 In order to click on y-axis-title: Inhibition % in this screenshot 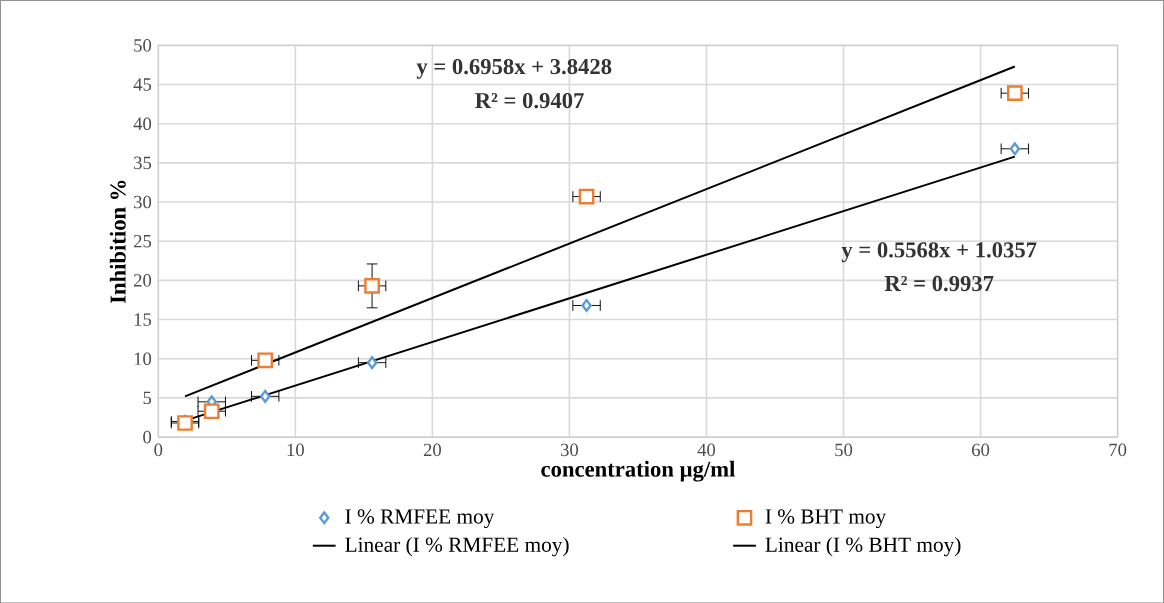, I will do `click(117, 241)`.